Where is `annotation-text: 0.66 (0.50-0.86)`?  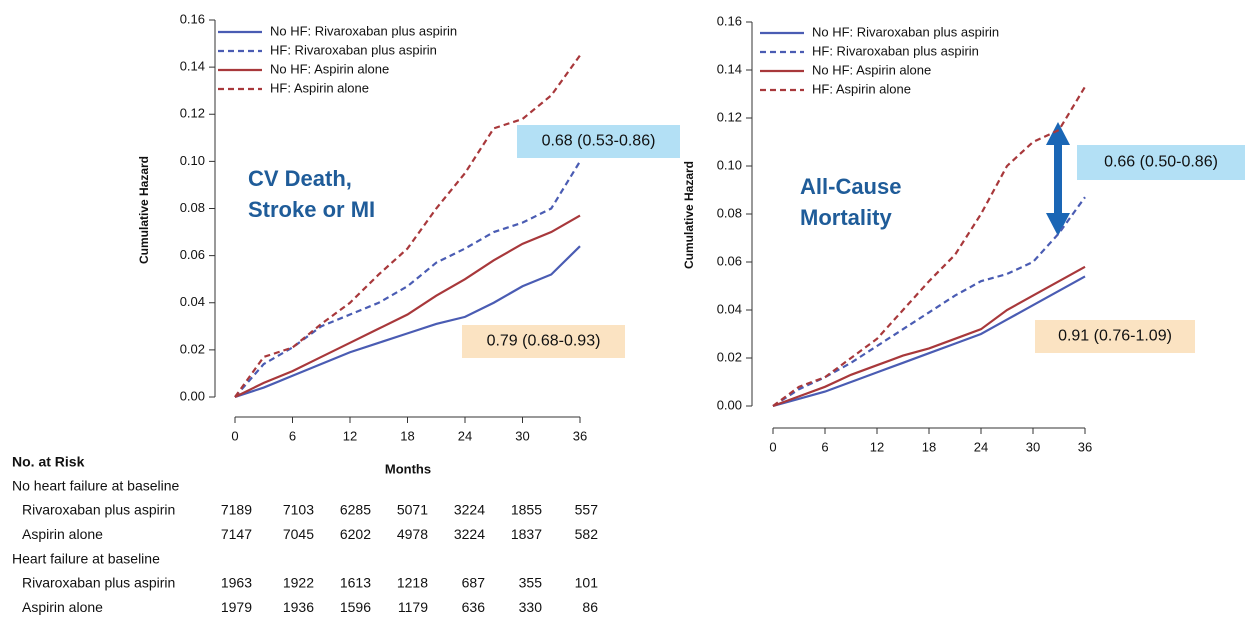 annotation-text: 0.66 (0.50-0.86) is located at coordinates (1161, 162).